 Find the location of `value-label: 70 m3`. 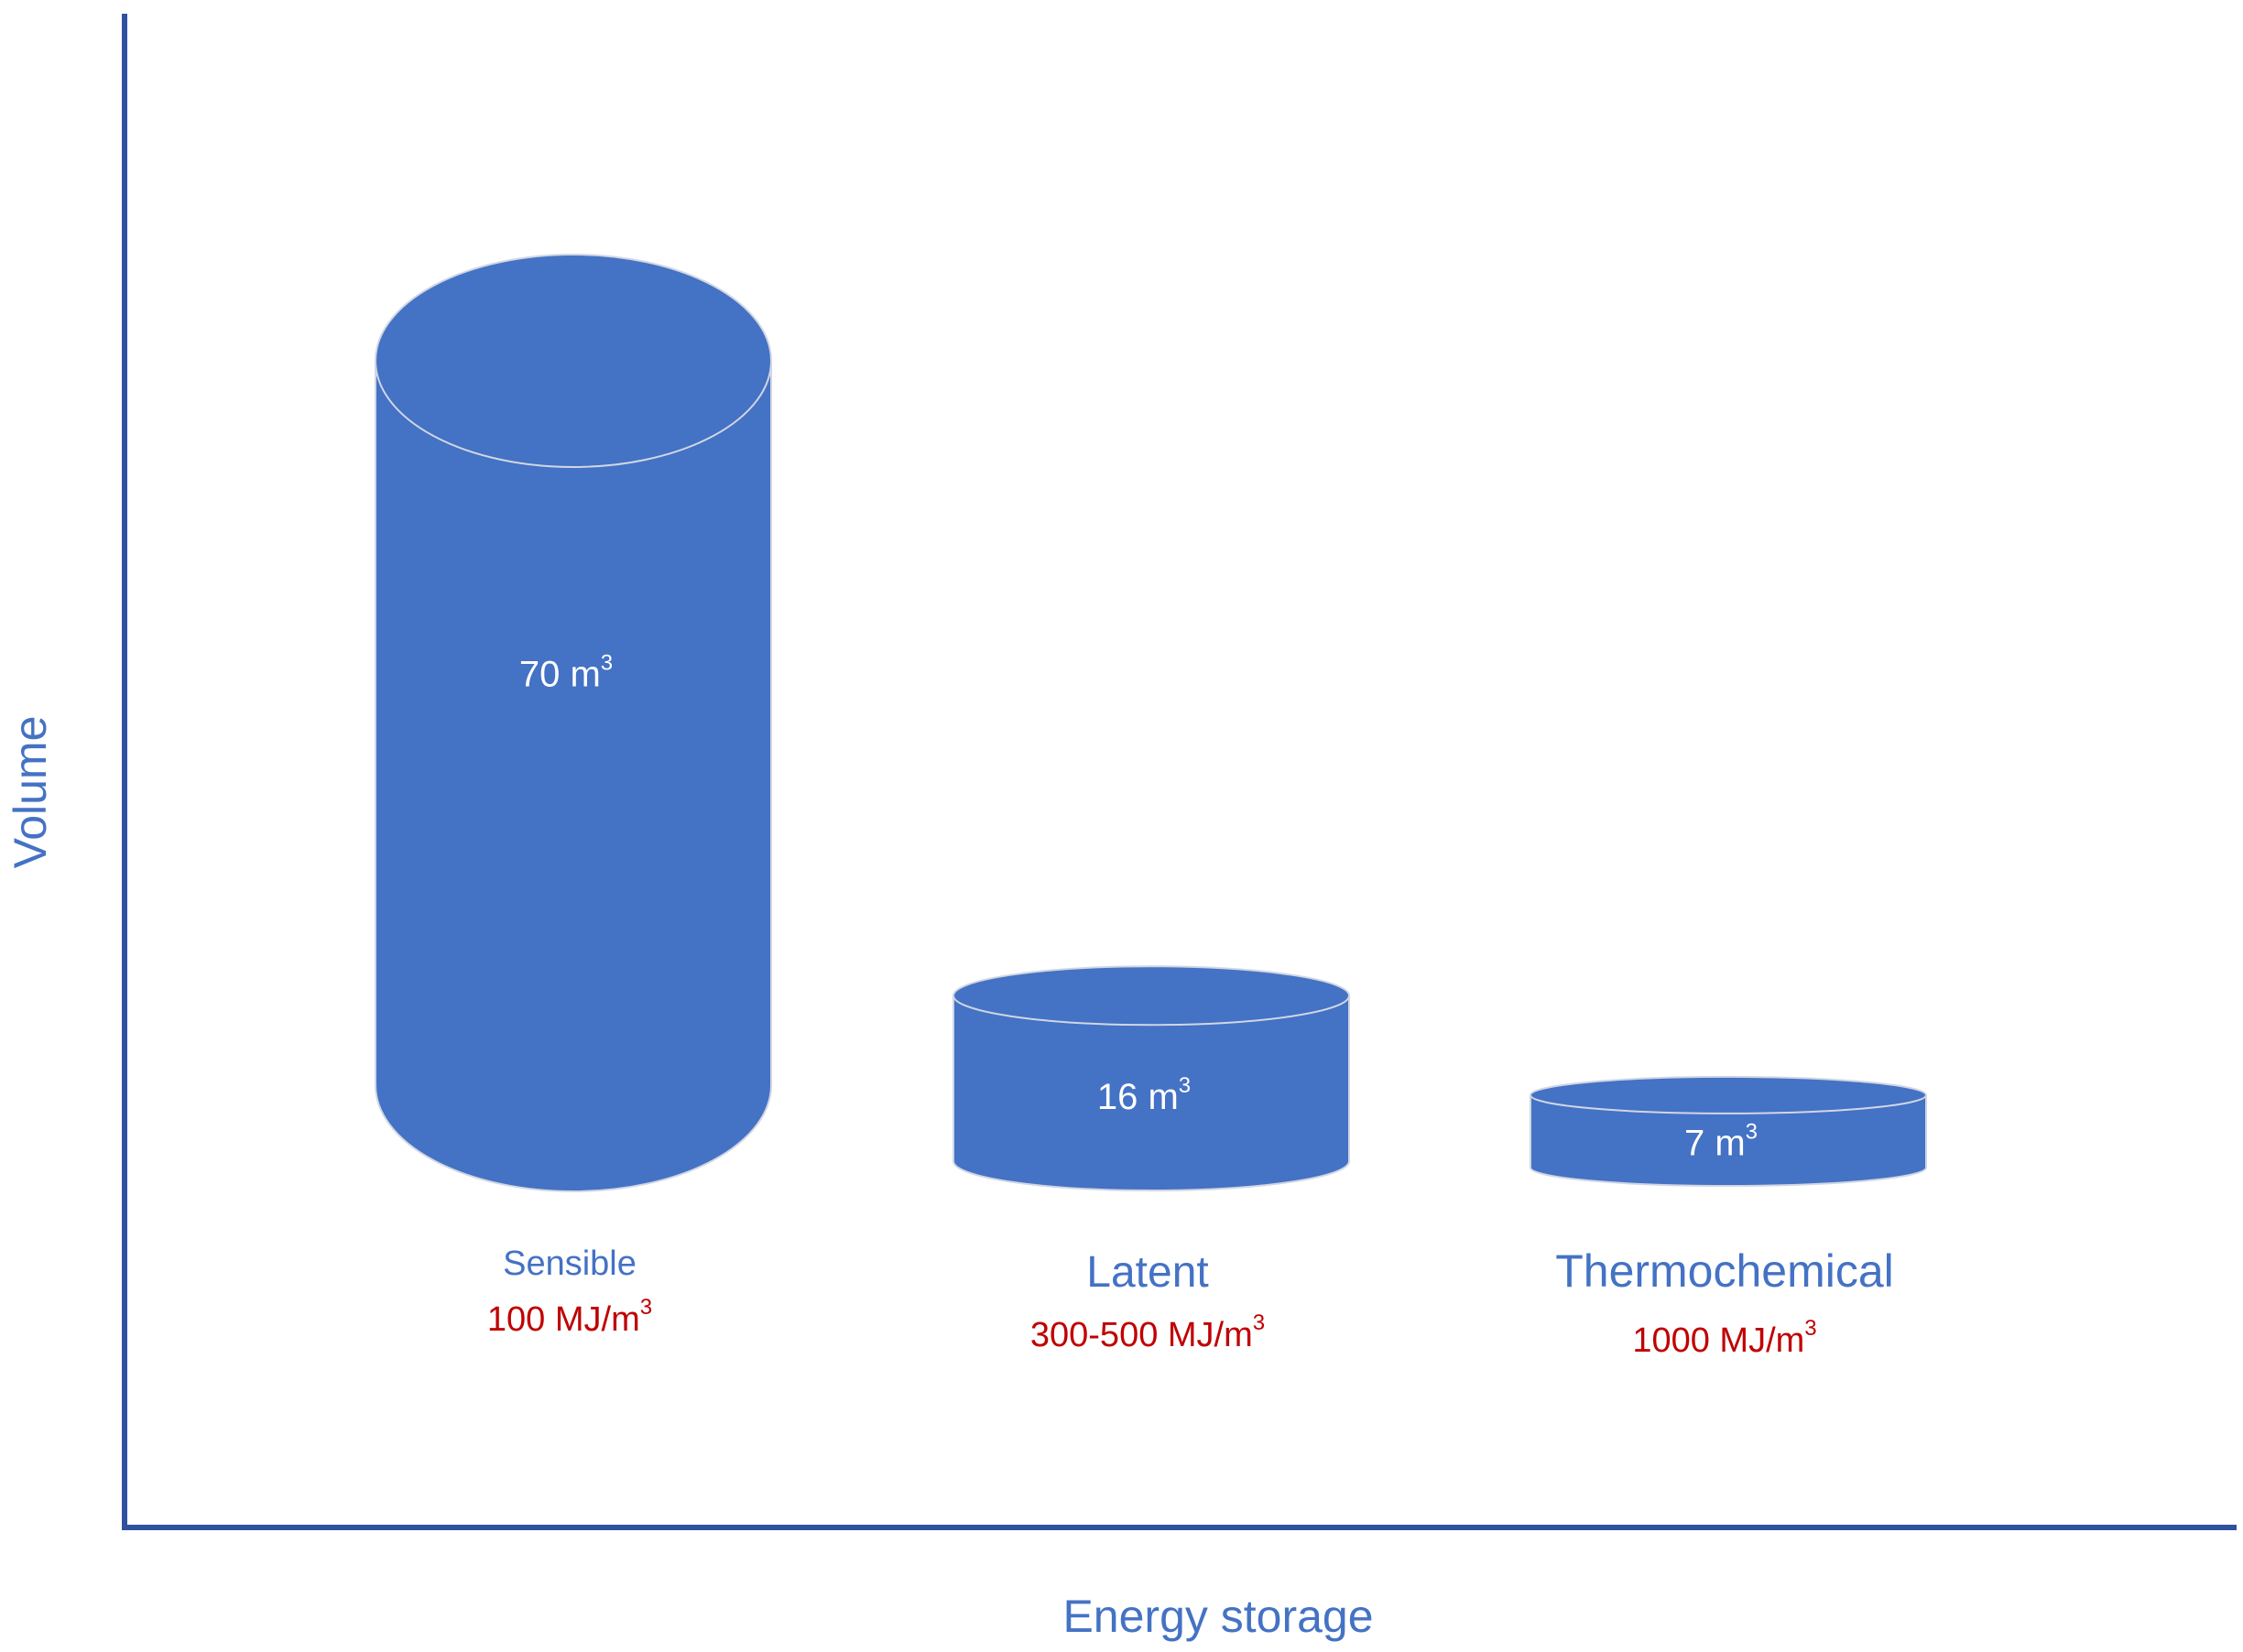

value-label: 70 m3 is located at coordinates (566, 673).